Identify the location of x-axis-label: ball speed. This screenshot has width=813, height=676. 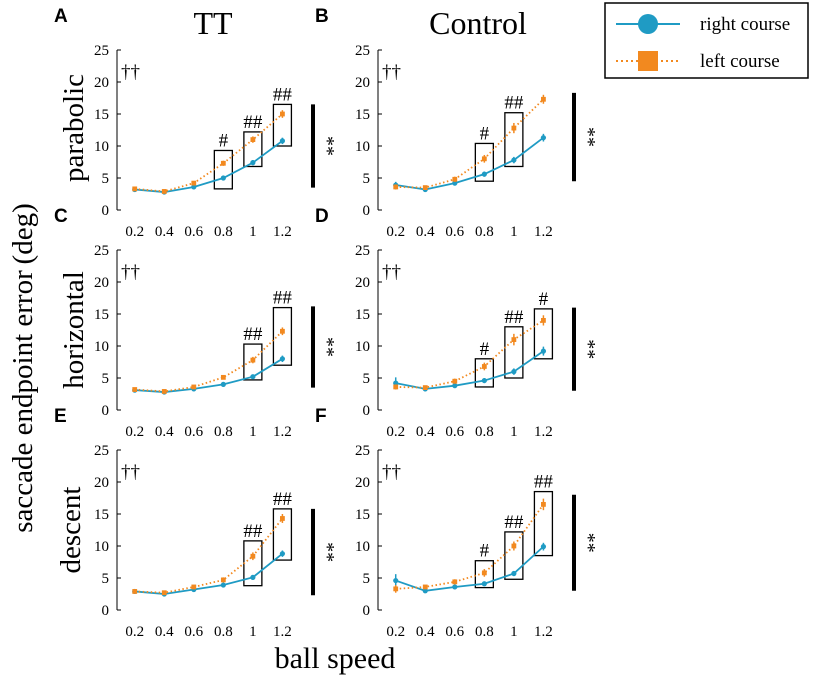
(335, 658).